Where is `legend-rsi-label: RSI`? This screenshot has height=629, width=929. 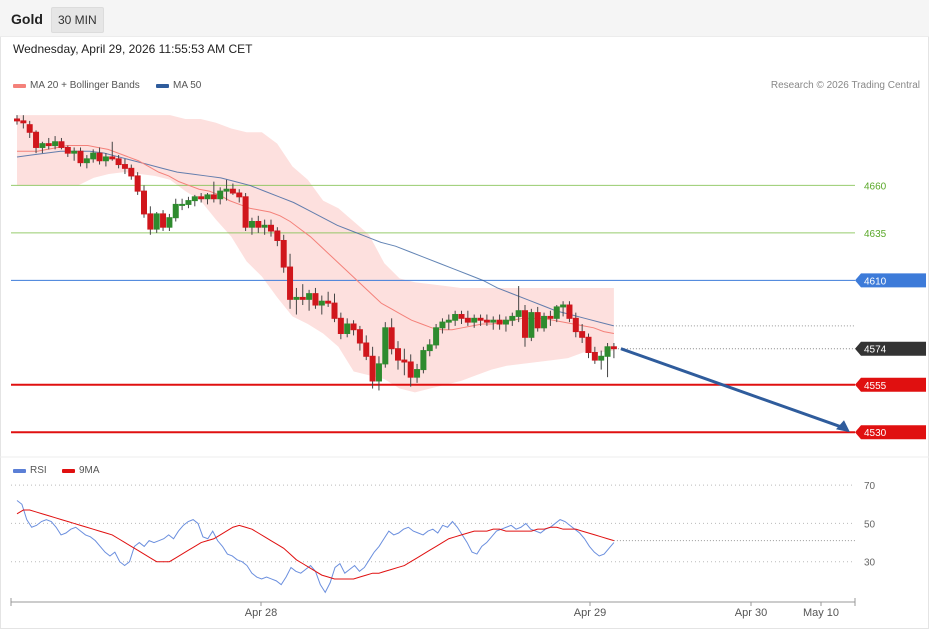 legend-rsi-label: RSI is located at coordinates (38, 470).